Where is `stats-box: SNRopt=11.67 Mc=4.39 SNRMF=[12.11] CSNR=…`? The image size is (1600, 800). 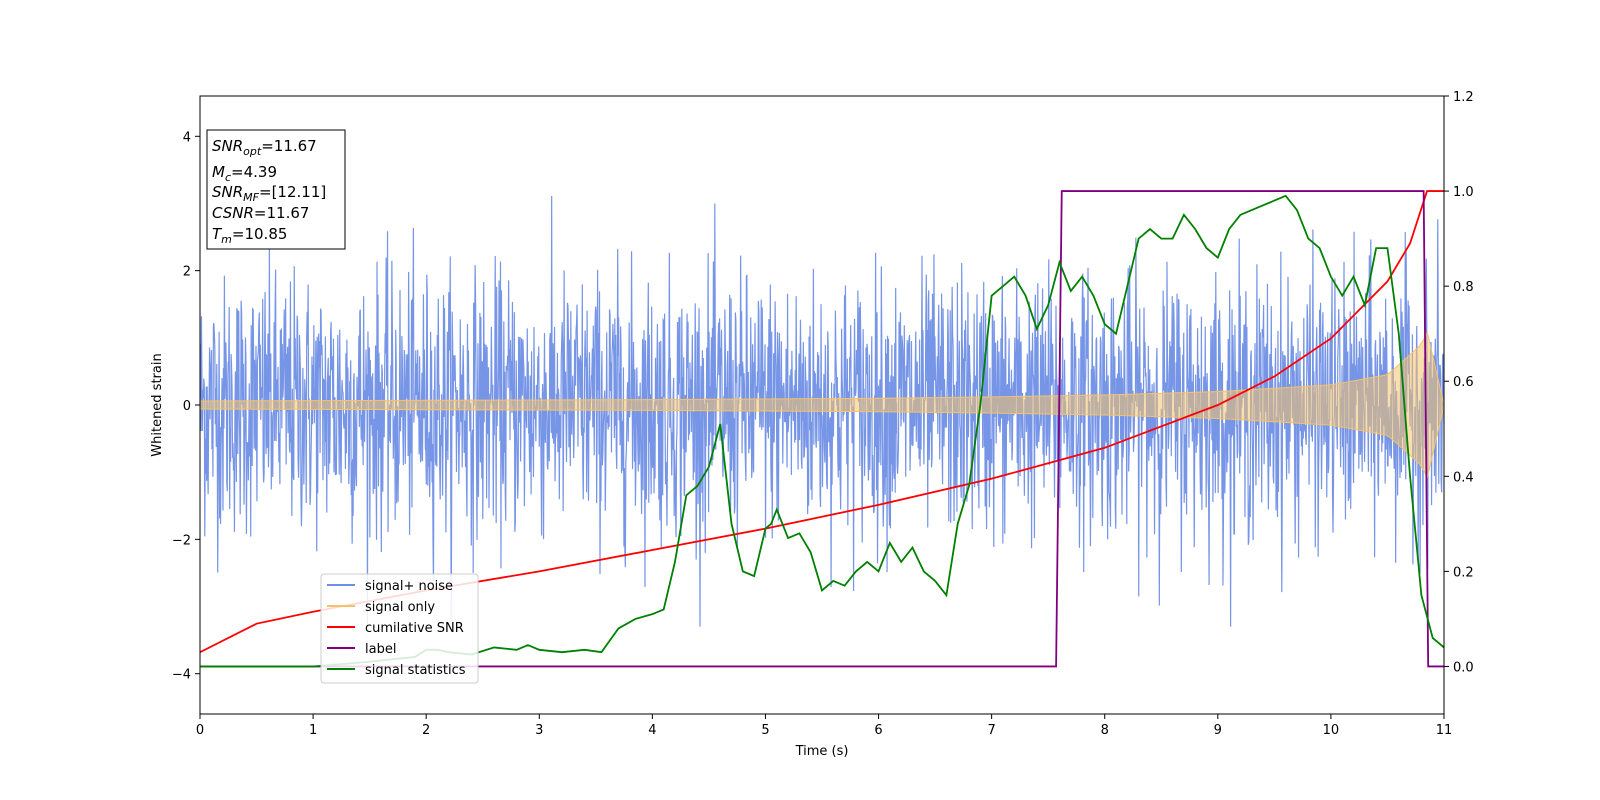
stats-box: SNRopt=11.67 Mc=4.39 SNRMF=[12.11] CSNR=… is located at coordinates (276, 189).